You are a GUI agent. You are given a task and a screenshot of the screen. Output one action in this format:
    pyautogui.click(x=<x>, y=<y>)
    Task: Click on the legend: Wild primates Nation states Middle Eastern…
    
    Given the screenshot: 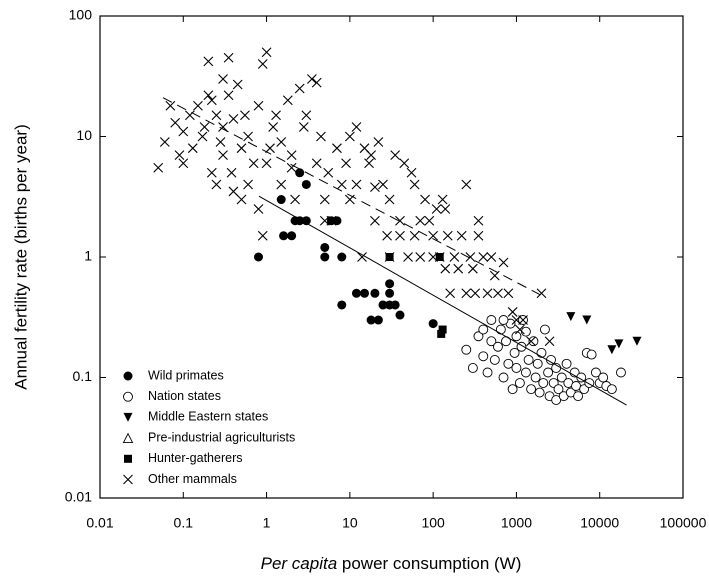 What is the action you would take?
    pyautogui.click(x=208, y=427)
    